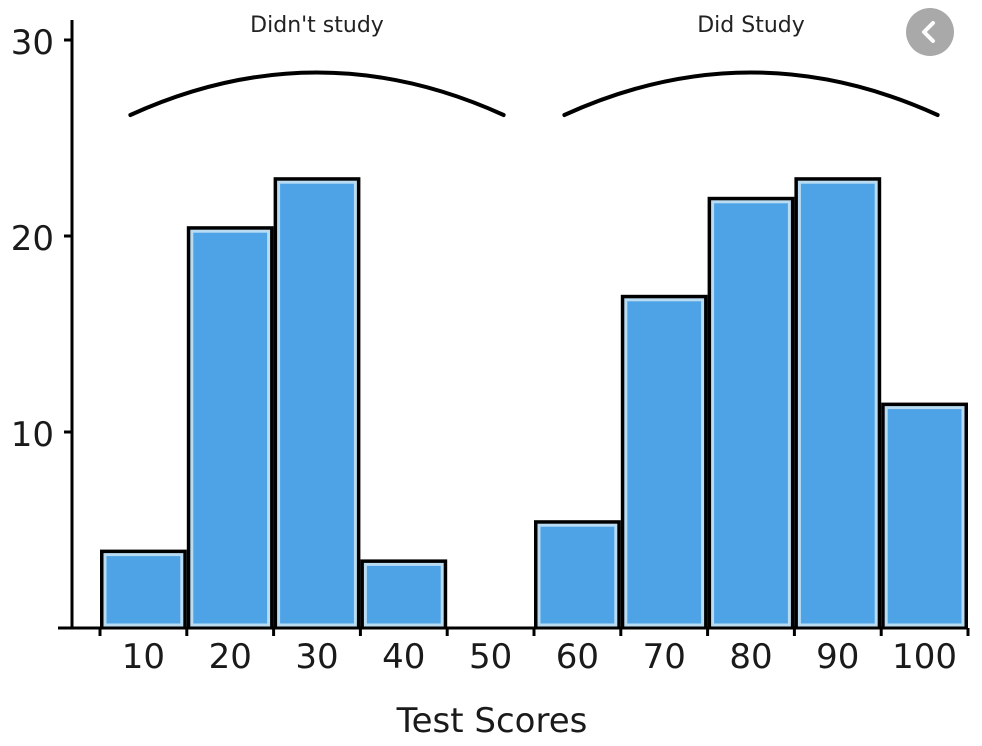 Image resolution: width=982 pixels, height=746 pixels. I want to click on x-axis-title: Test Scores, so click(492, 721).